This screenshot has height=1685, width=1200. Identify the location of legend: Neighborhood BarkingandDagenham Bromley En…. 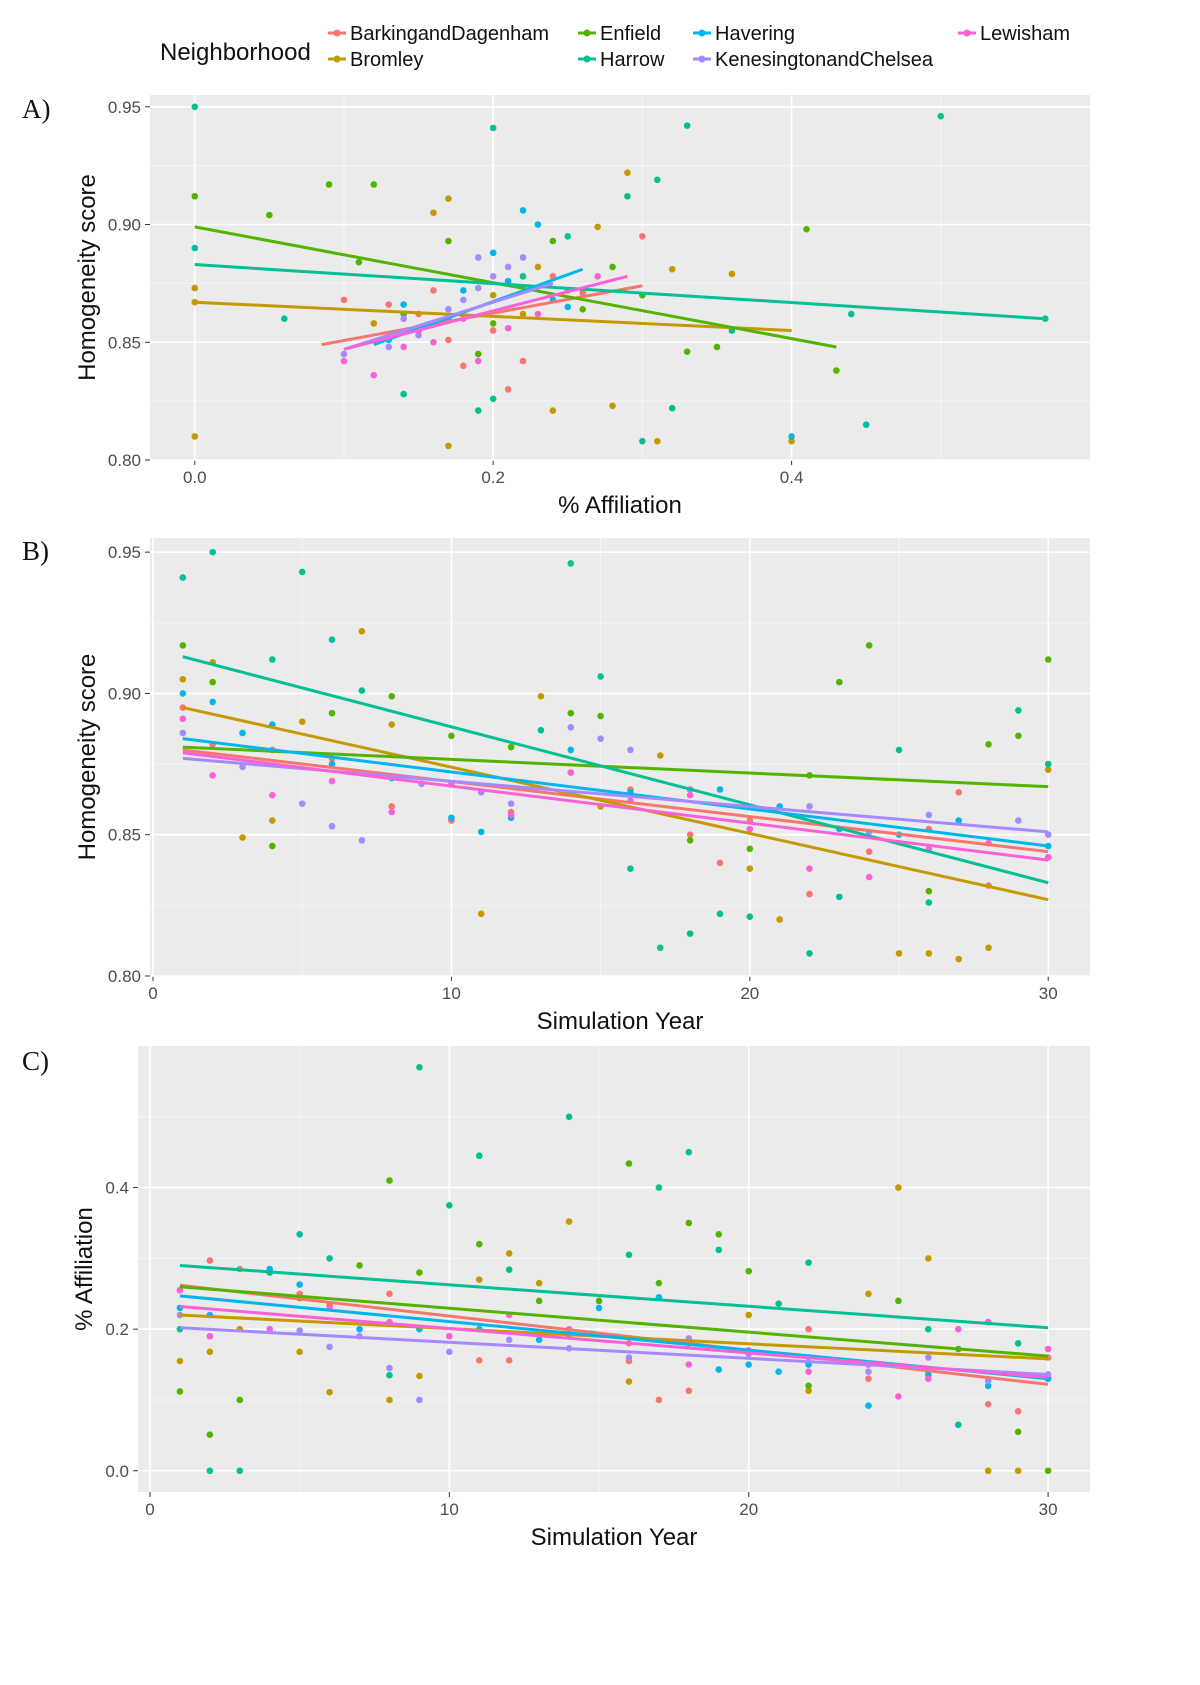
(615, 47).